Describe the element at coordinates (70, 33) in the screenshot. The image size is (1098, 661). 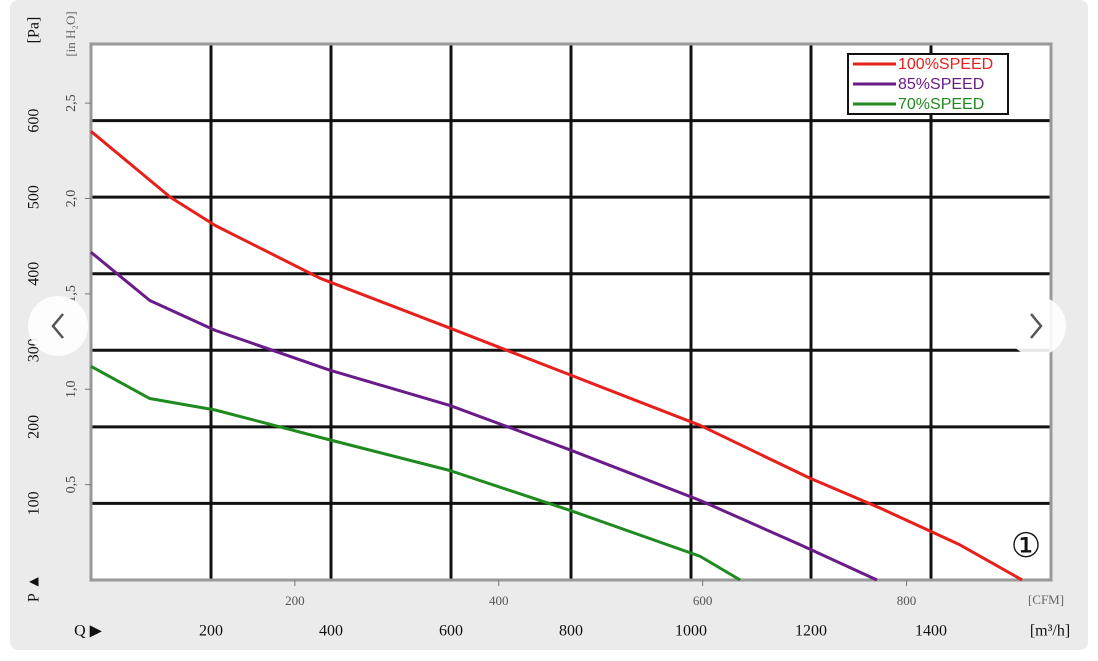
I see `y2-axis-label: [in H₂O]` at that location.